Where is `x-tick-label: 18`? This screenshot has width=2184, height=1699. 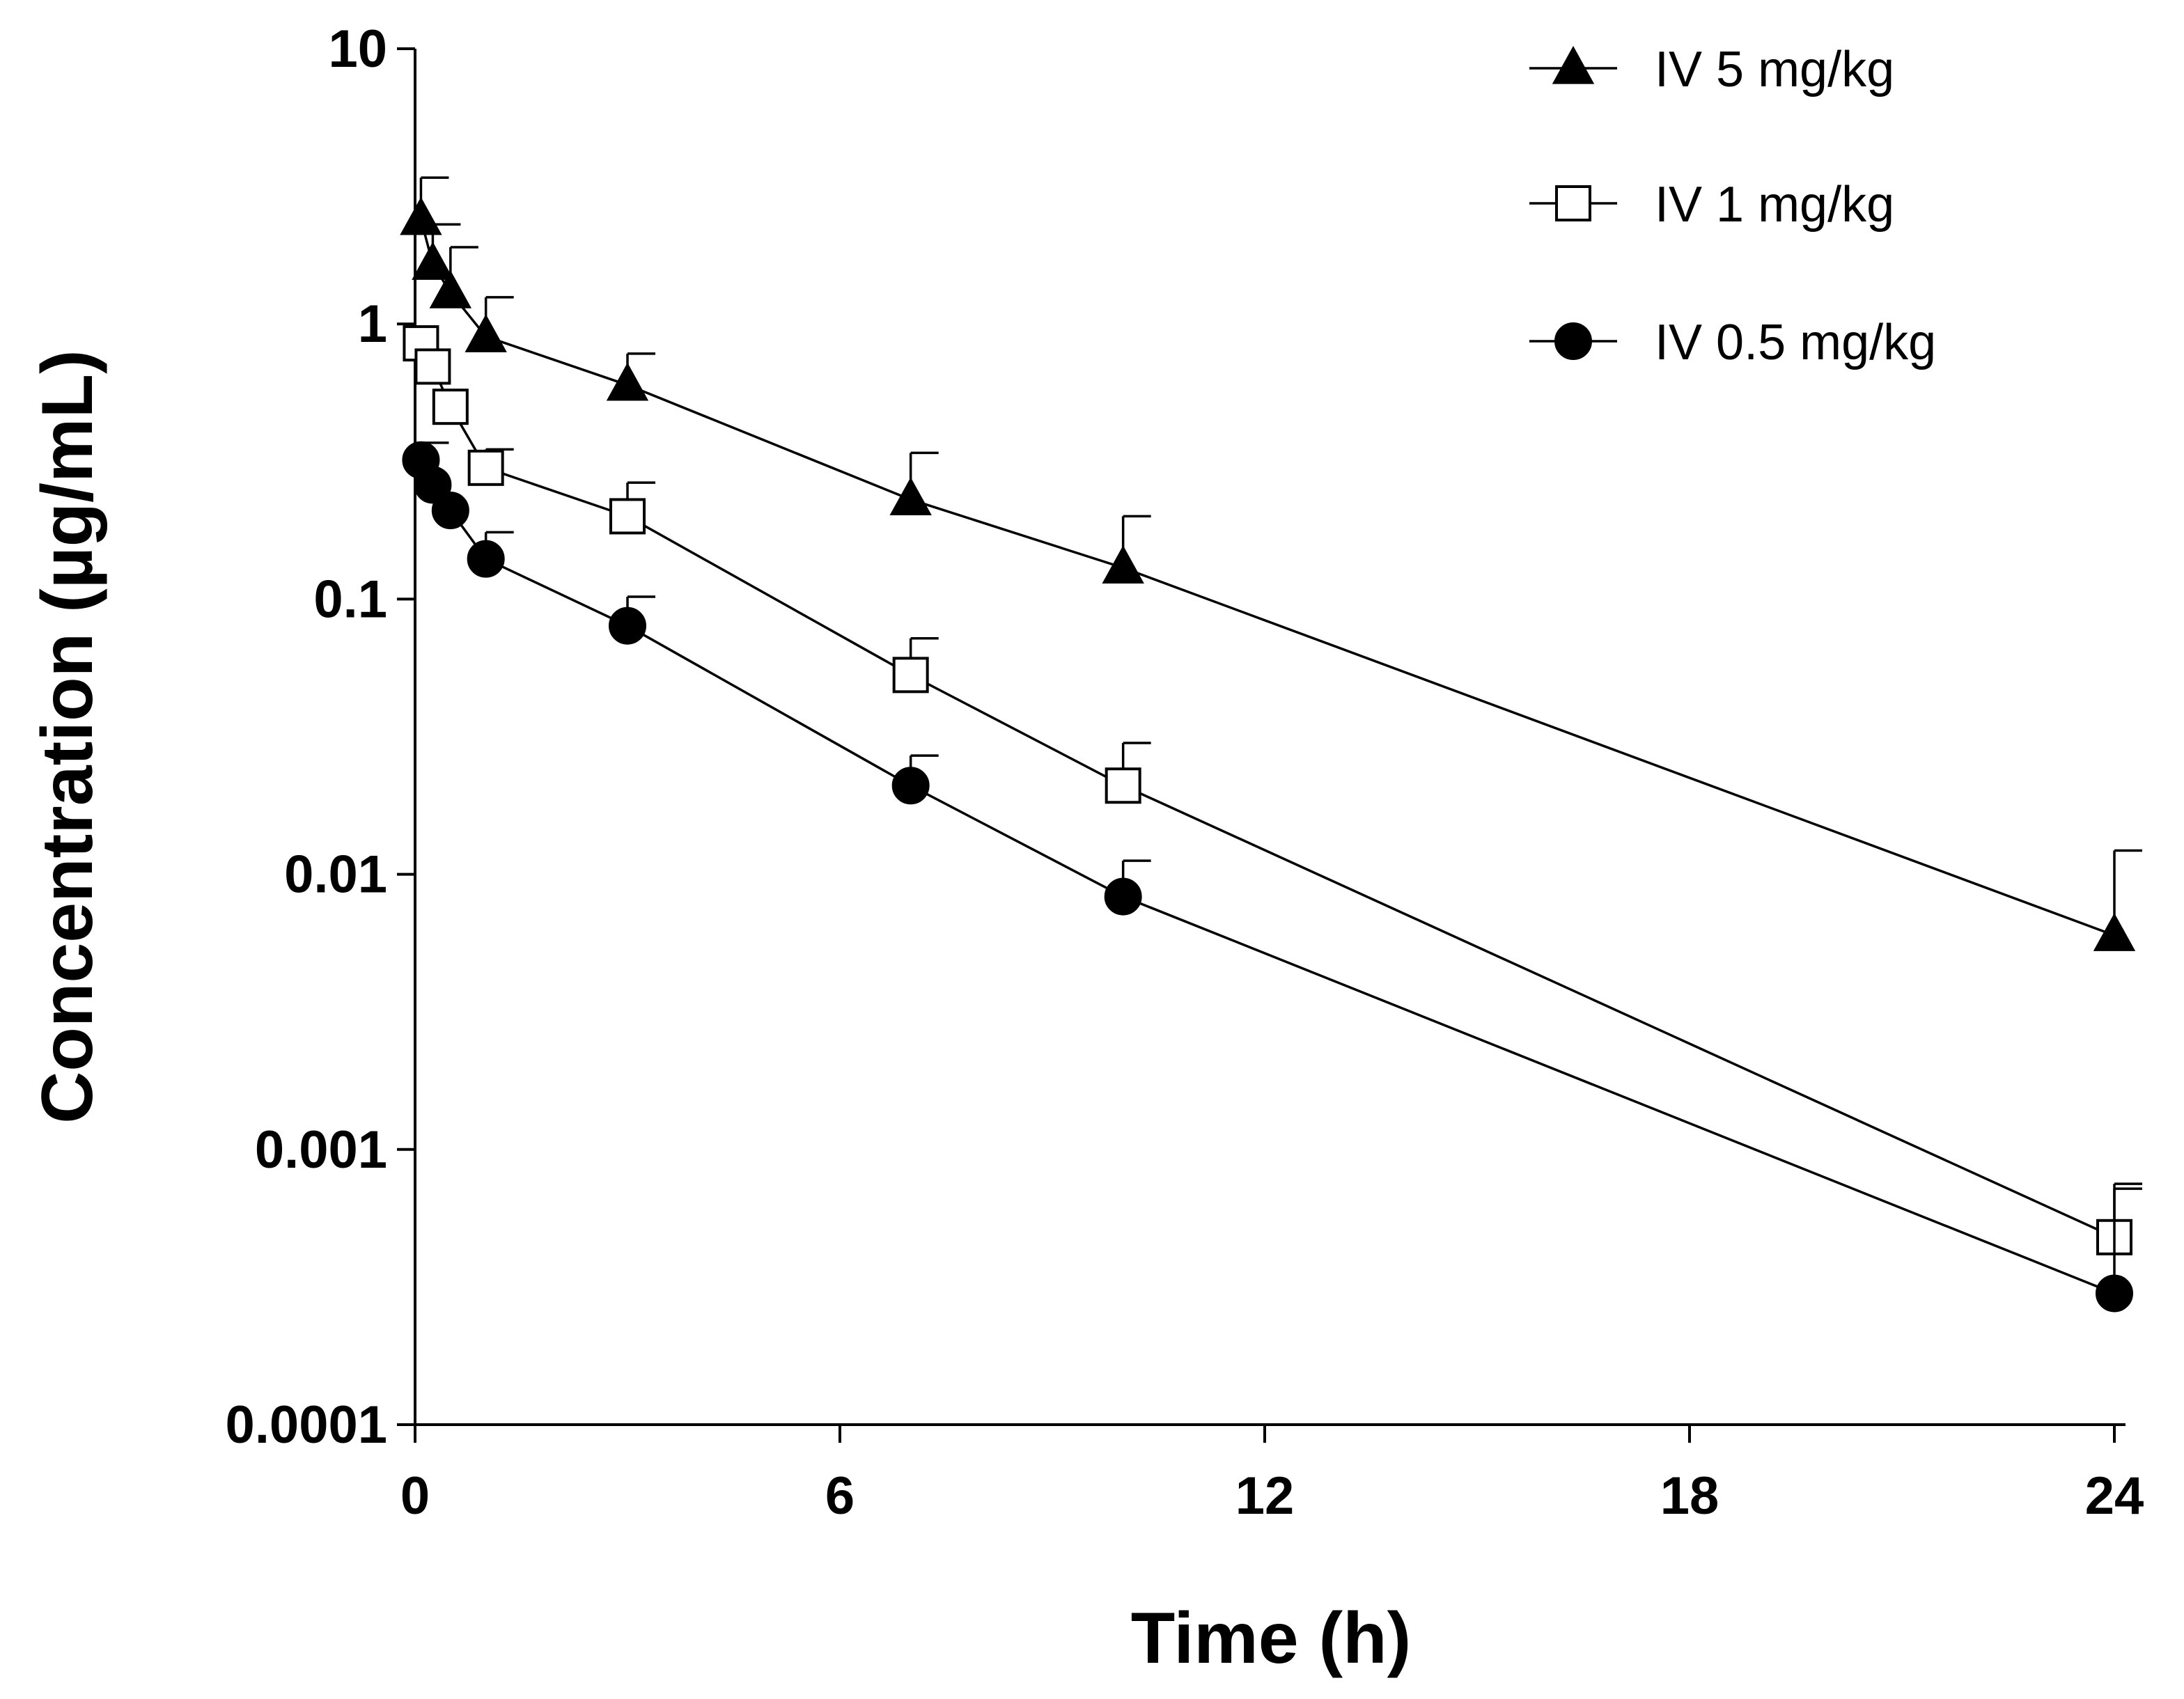
x-tick-label: 18 is located at coordinates (1689, 1496).